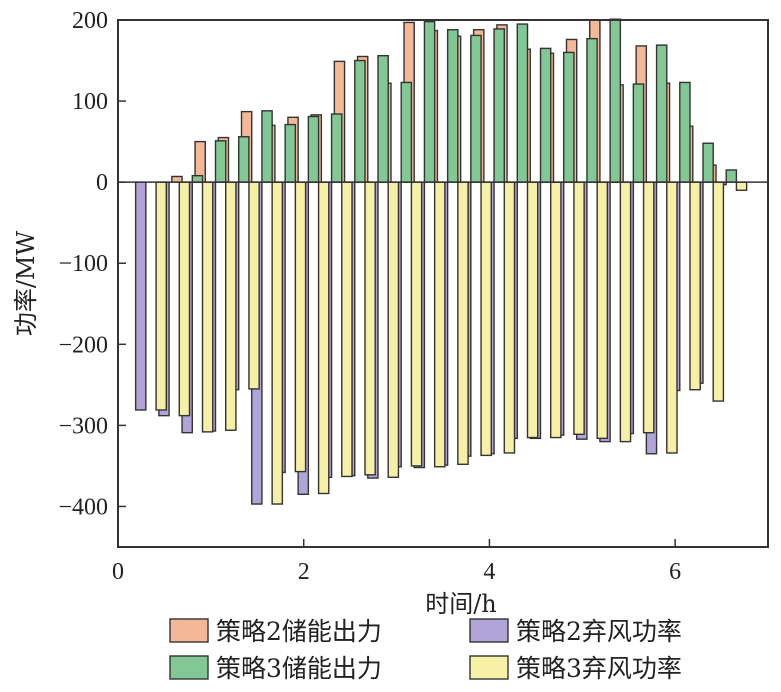  What do you see at coordinates (90, 21) in the screenshot?
I see `y-tick-label: 200` at bounding box center [90, 21].